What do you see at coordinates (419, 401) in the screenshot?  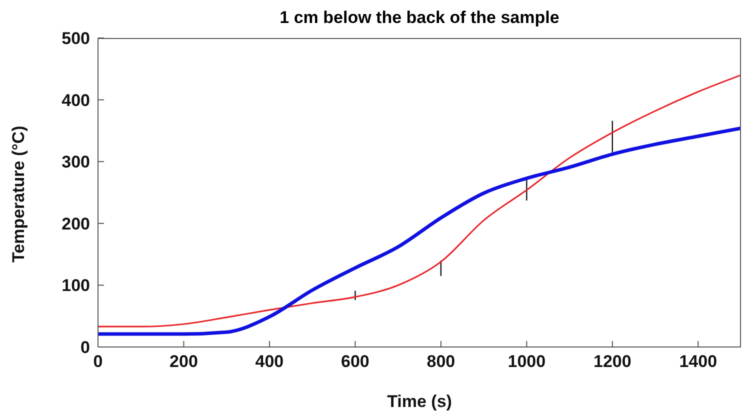 I see `x-axis-title: Time (s)` at bounding box center [419, 401].